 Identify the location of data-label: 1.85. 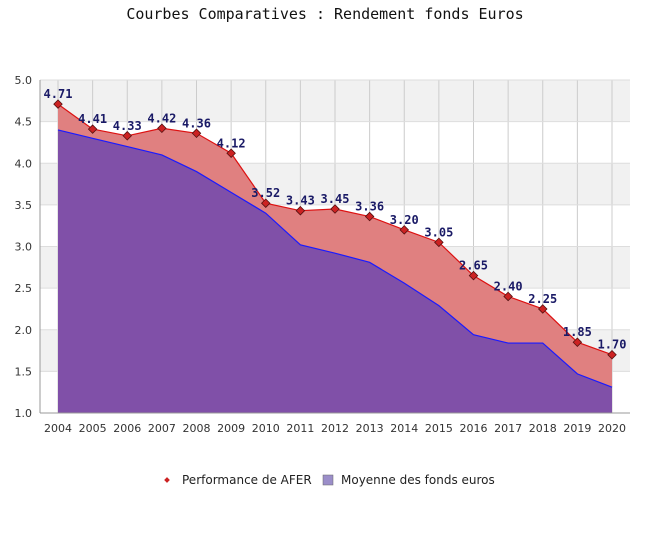
(577, 332).